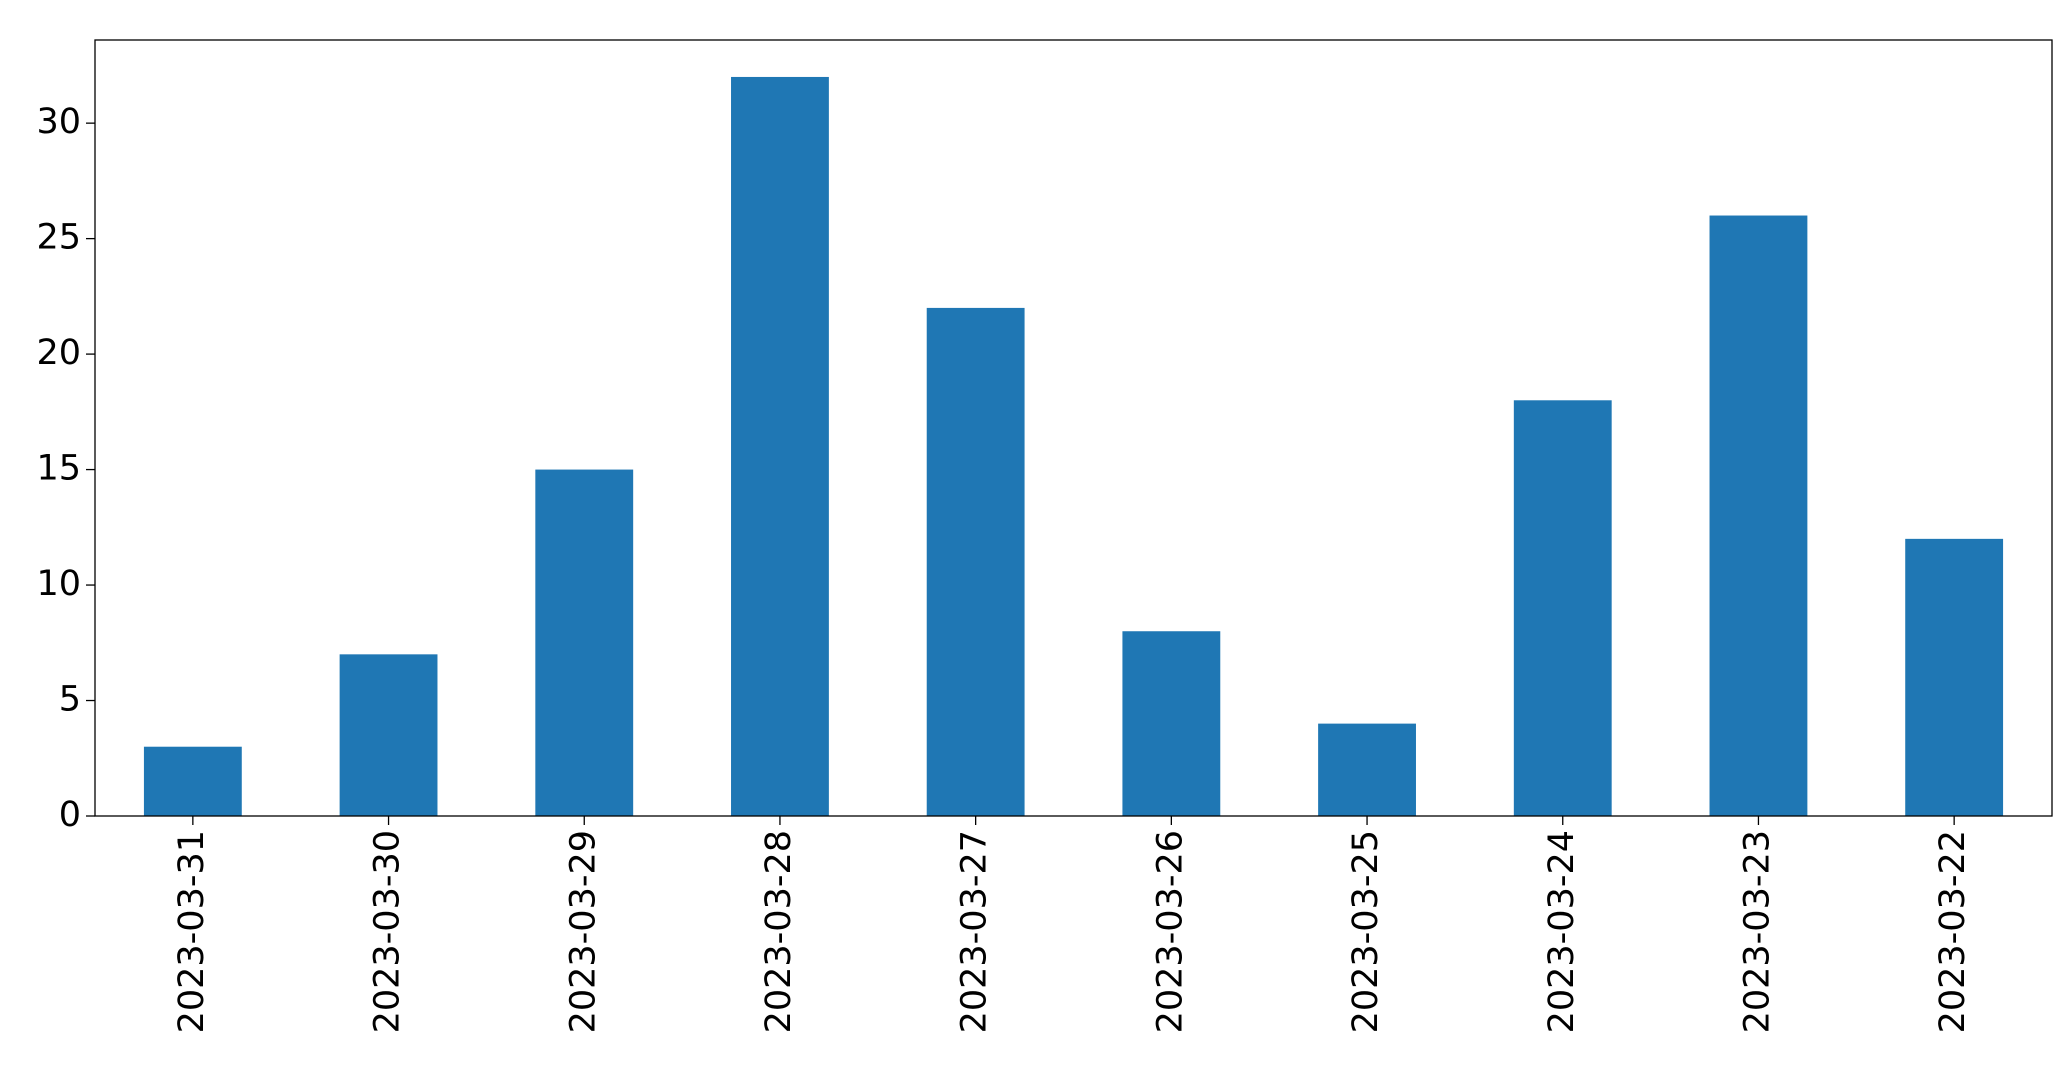 Image resolution: width=2071 pixels, height=1065 pixels. I want to click on x-tick-label: 2023-03-27, so click(975, 931).